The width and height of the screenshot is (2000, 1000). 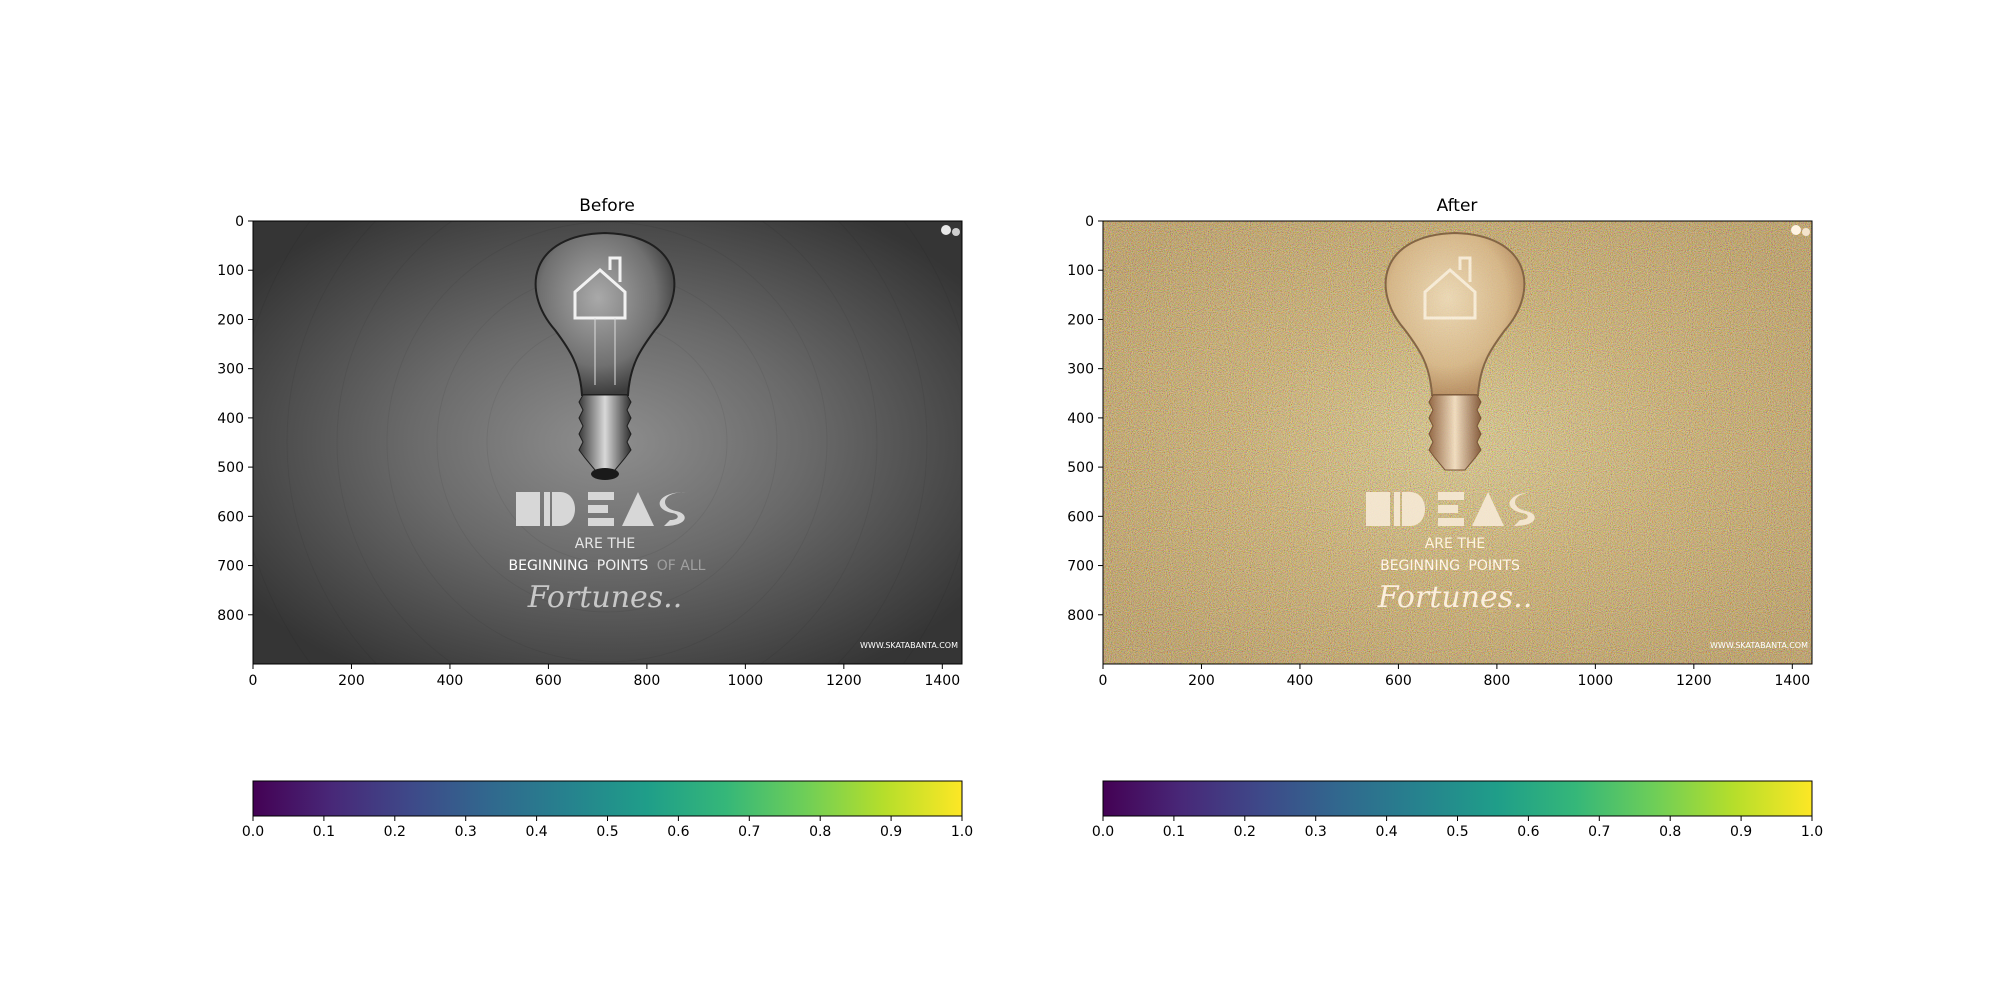 What do you see at coordinates (607, 206) in the screenshot?
I see `panel-title: Before` at bounding box center [607, 206].